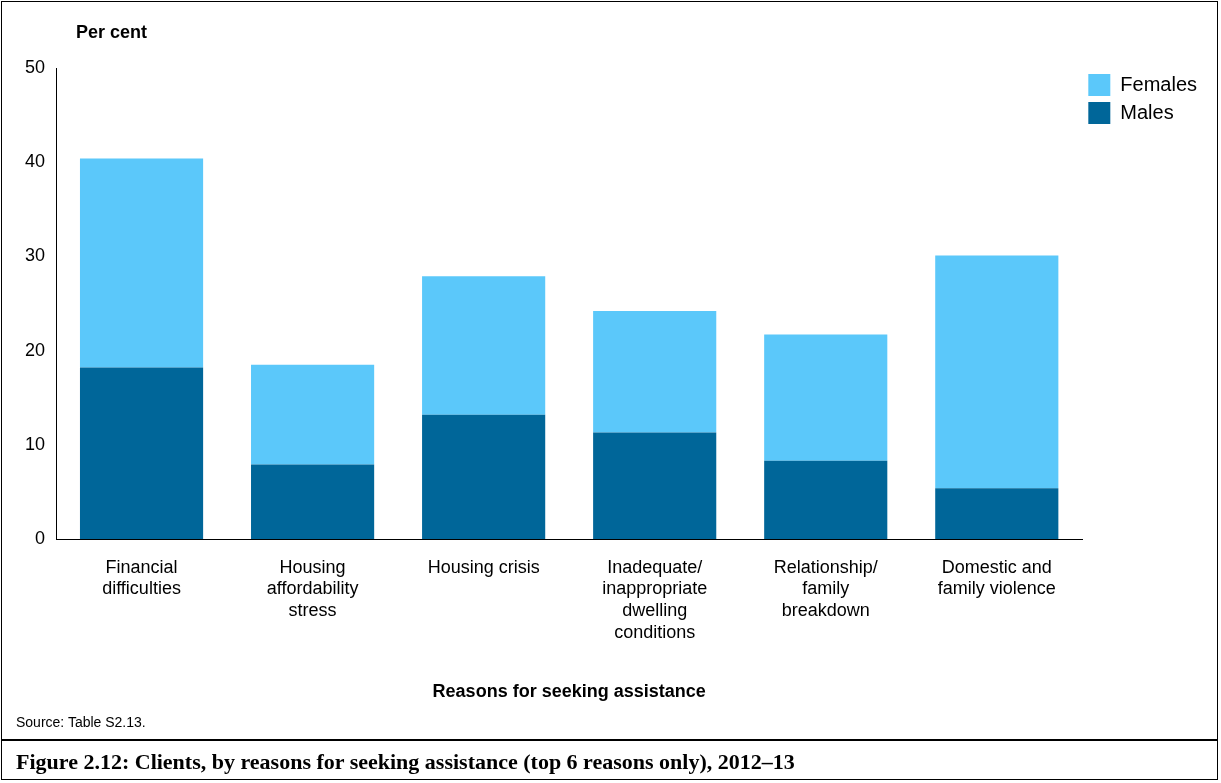 The image size is (1221, 783). Describe the element at coordinates (35, 66) in the screenshot. I see `y-tick-label: 50` at that location.